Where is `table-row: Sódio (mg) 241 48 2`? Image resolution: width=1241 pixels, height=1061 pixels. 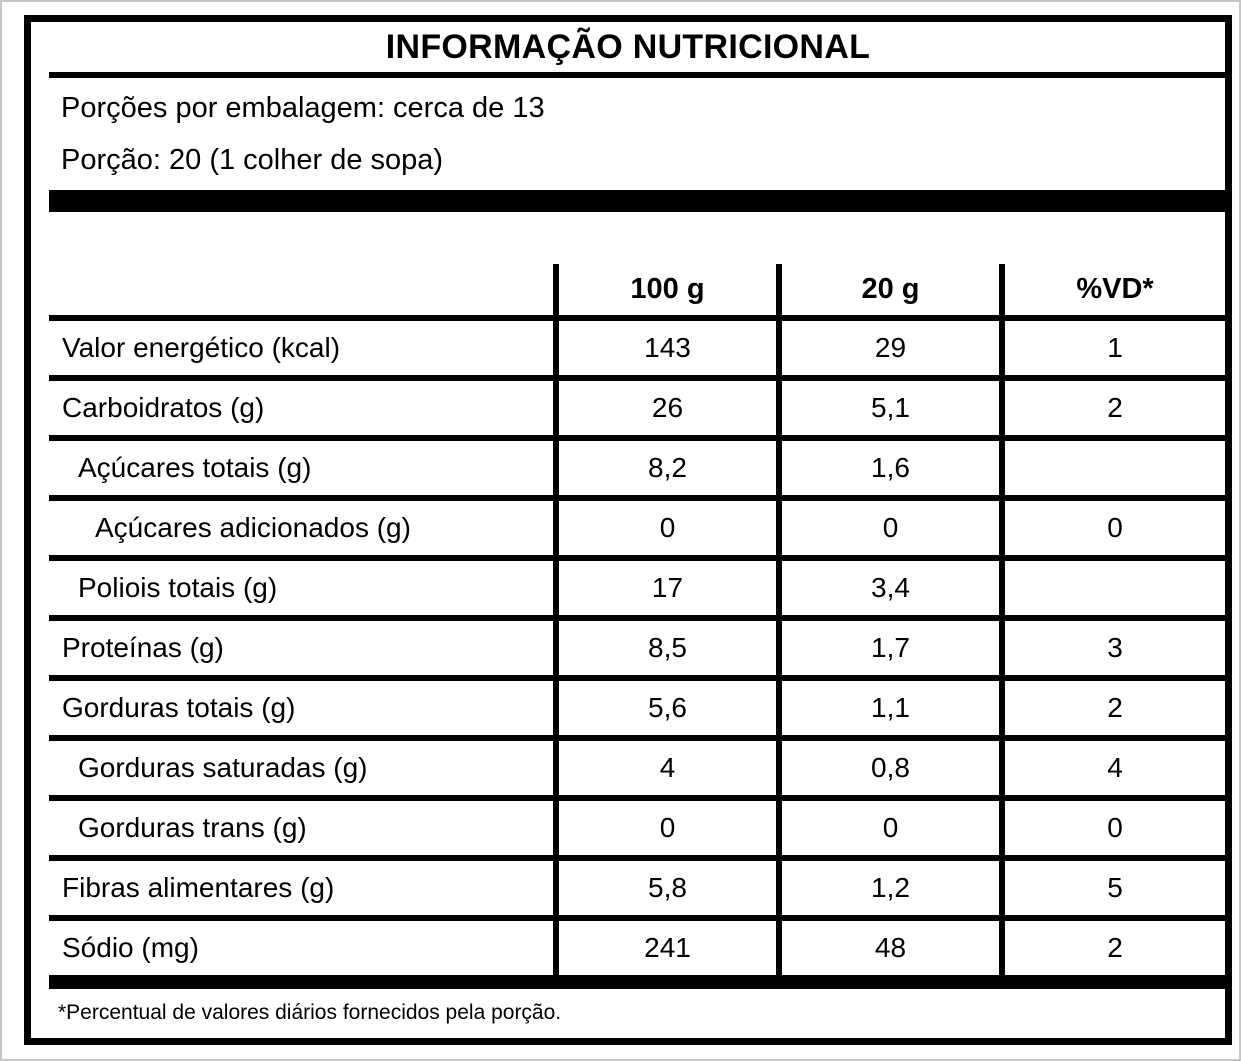 table-row: Sódio (mg) 241 48 2 is located at coordinates (637, 953).